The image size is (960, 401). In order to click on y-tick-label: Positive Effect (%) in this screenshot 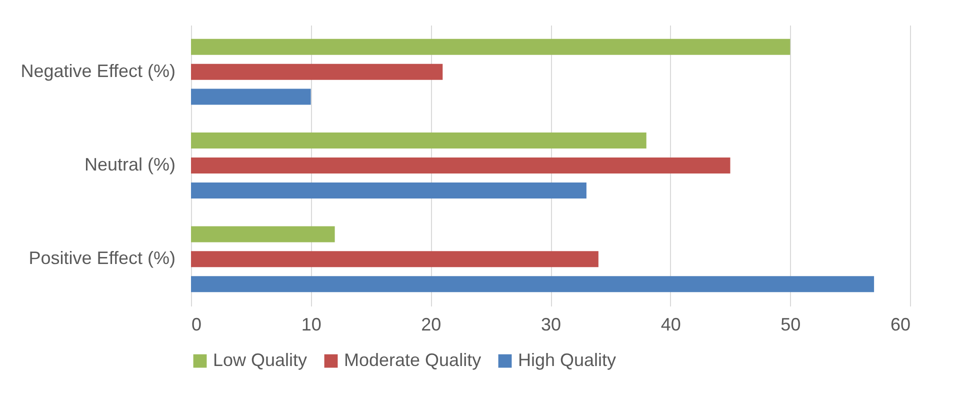, I will do `click(102, 258)`.